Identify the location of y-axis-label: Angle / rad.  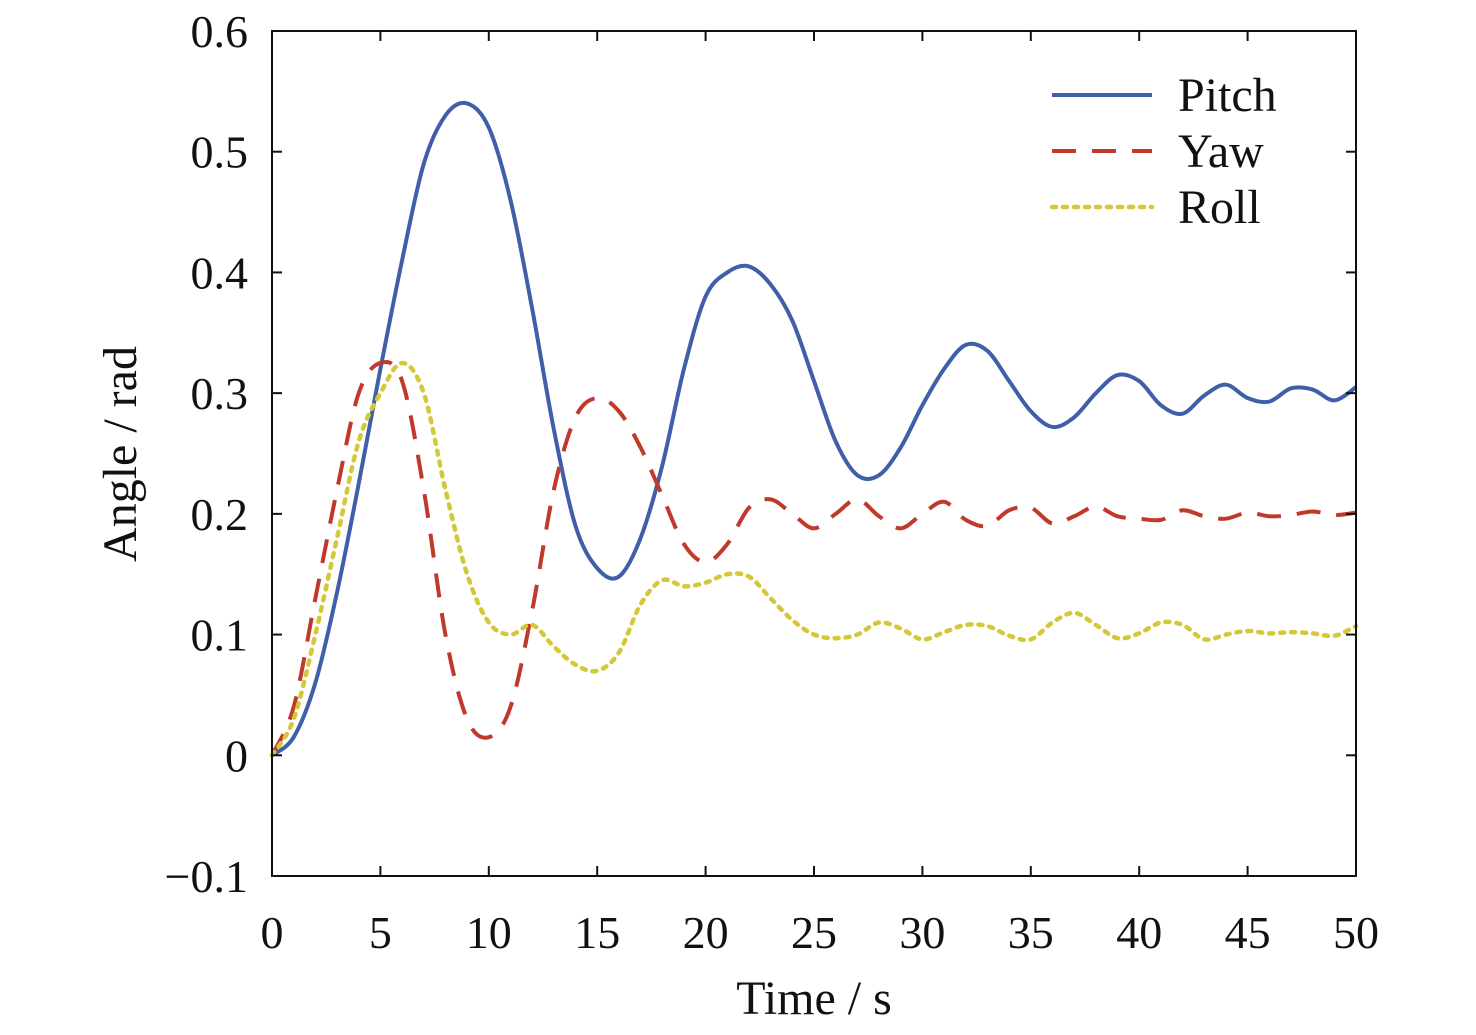
(120, 454).